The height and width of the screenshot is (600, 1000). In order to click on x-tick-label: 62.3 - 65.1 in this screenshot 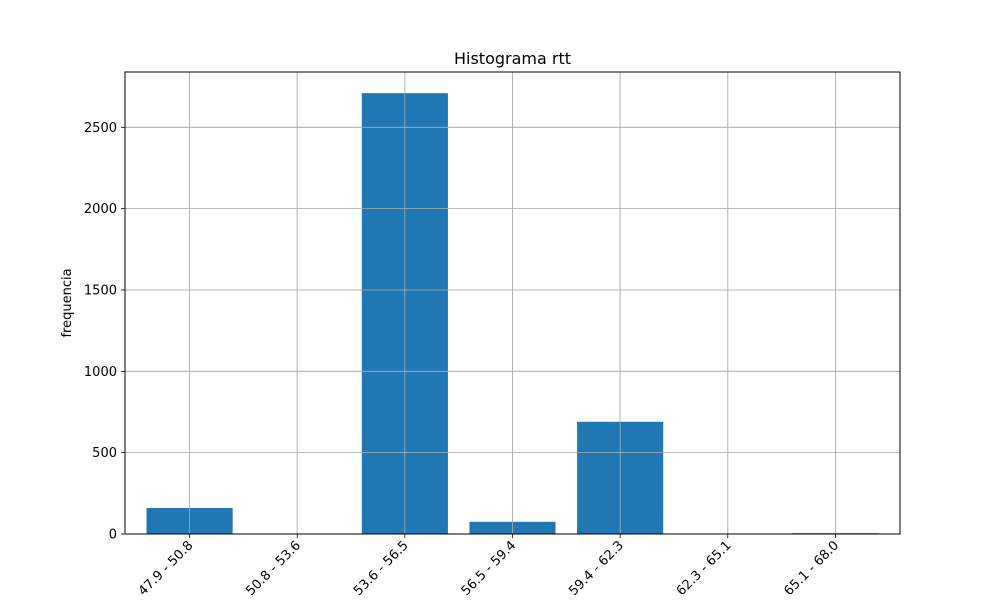, I will do `click(704, 568)`.